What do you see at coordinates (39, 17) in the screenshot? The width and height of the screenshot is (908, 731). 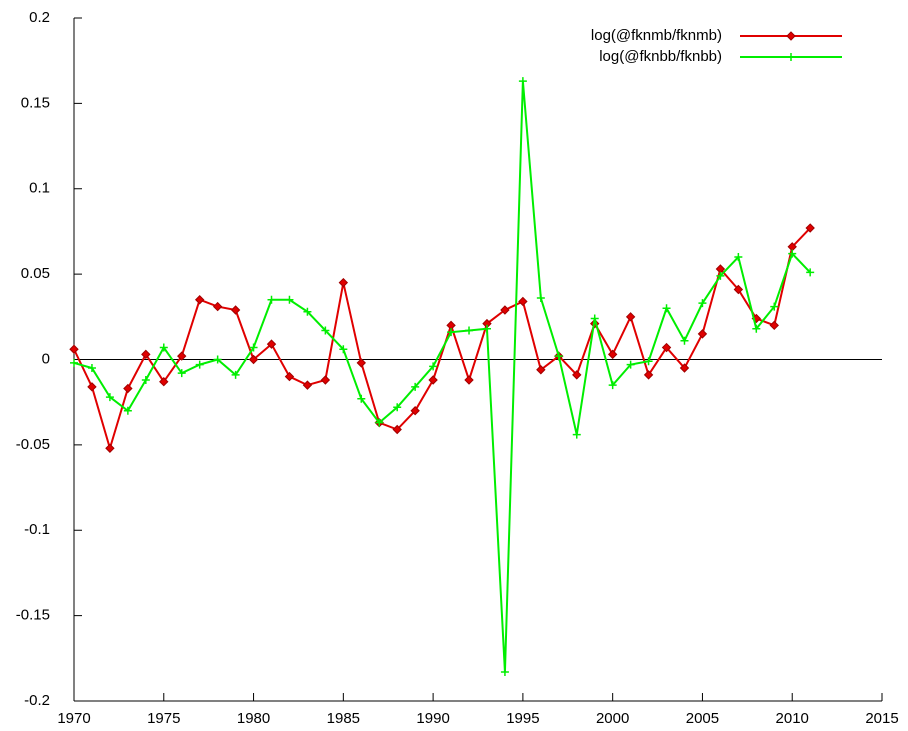 I see `y-tick-label: 0.2` at bounding box center [39, 17].